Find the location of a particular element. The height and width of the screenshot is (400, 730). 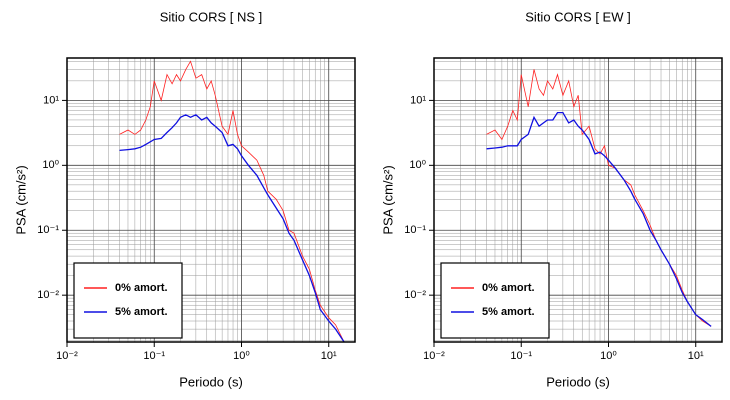

chart-title: Sitio CORS [ EW ] is located at coordinates (577, 16).